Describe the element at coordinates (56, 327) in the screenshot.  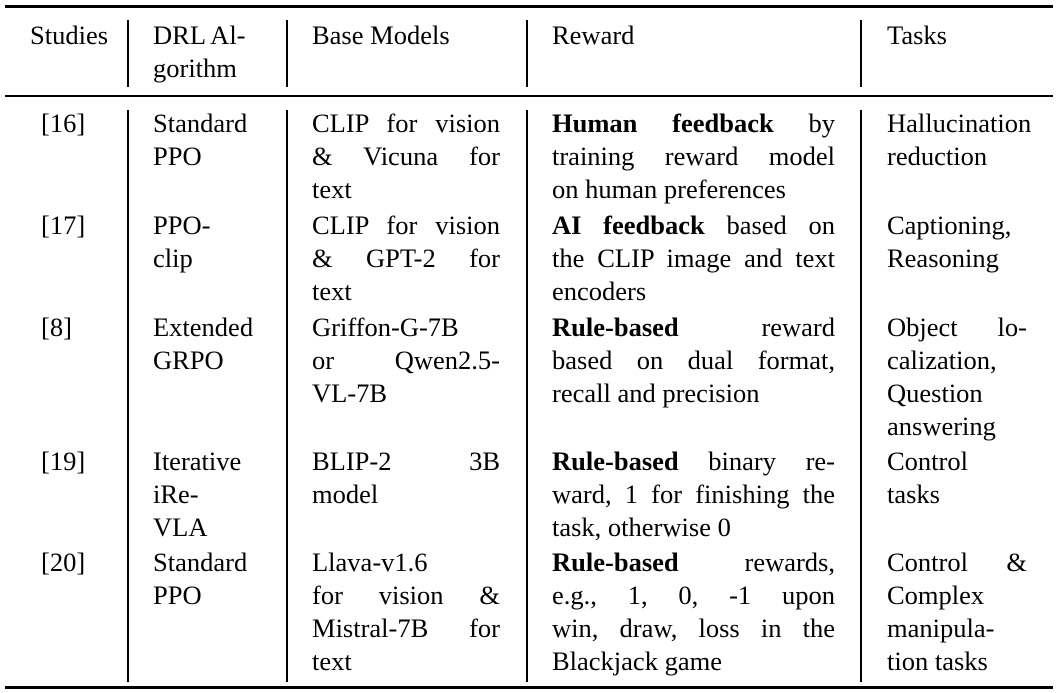
I see `cell-study: [8]` at that location.